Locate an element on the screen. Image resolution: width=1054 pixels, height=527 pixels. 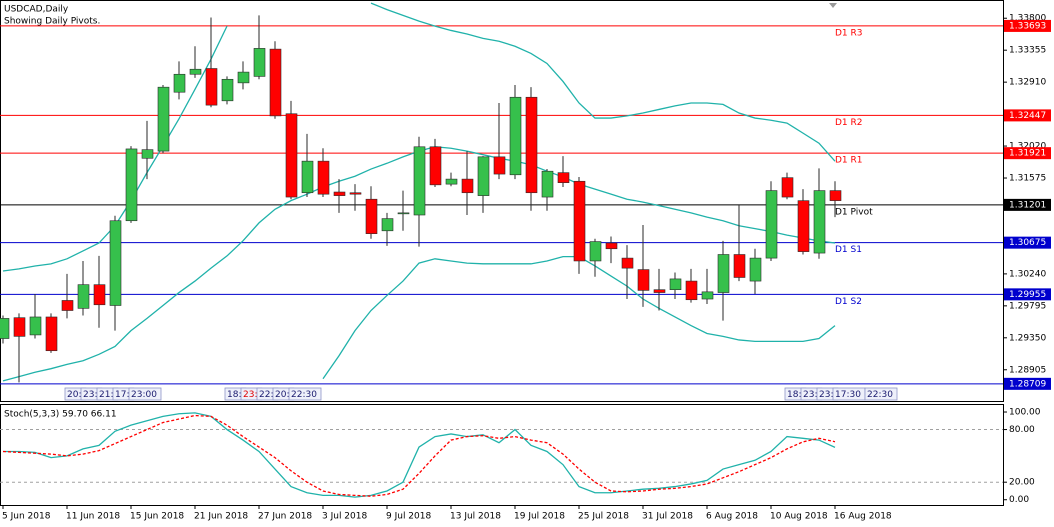
chart-title: Stoch(5,3,3) 59.70 66.11 is located at coordinates (60, 415).